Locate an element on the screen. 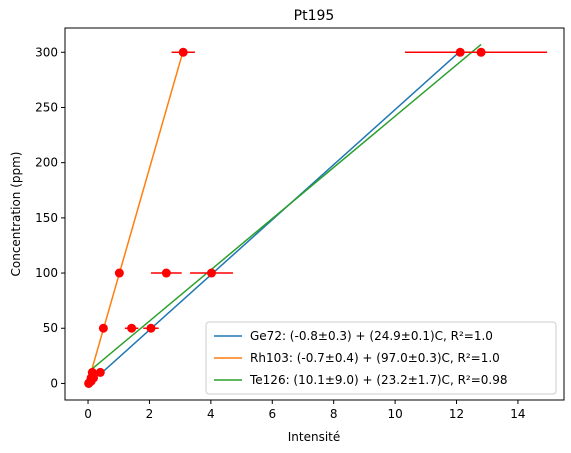 This screenshot has height=453, width=571. x-tick-label: 10 is located at coordinates (394, 414).